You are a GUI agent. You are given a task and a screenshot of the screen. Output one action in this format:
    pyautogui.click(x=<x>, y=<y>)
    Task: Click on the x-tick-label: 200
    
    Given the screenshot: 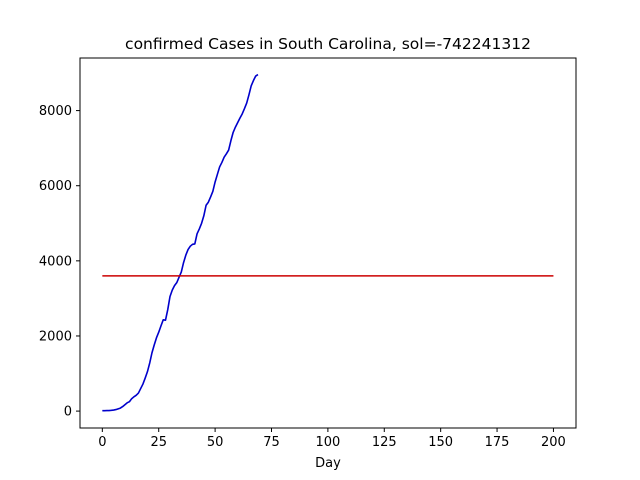 What is the action you would take?
    pyautogui.click(x=553, y=442)
    